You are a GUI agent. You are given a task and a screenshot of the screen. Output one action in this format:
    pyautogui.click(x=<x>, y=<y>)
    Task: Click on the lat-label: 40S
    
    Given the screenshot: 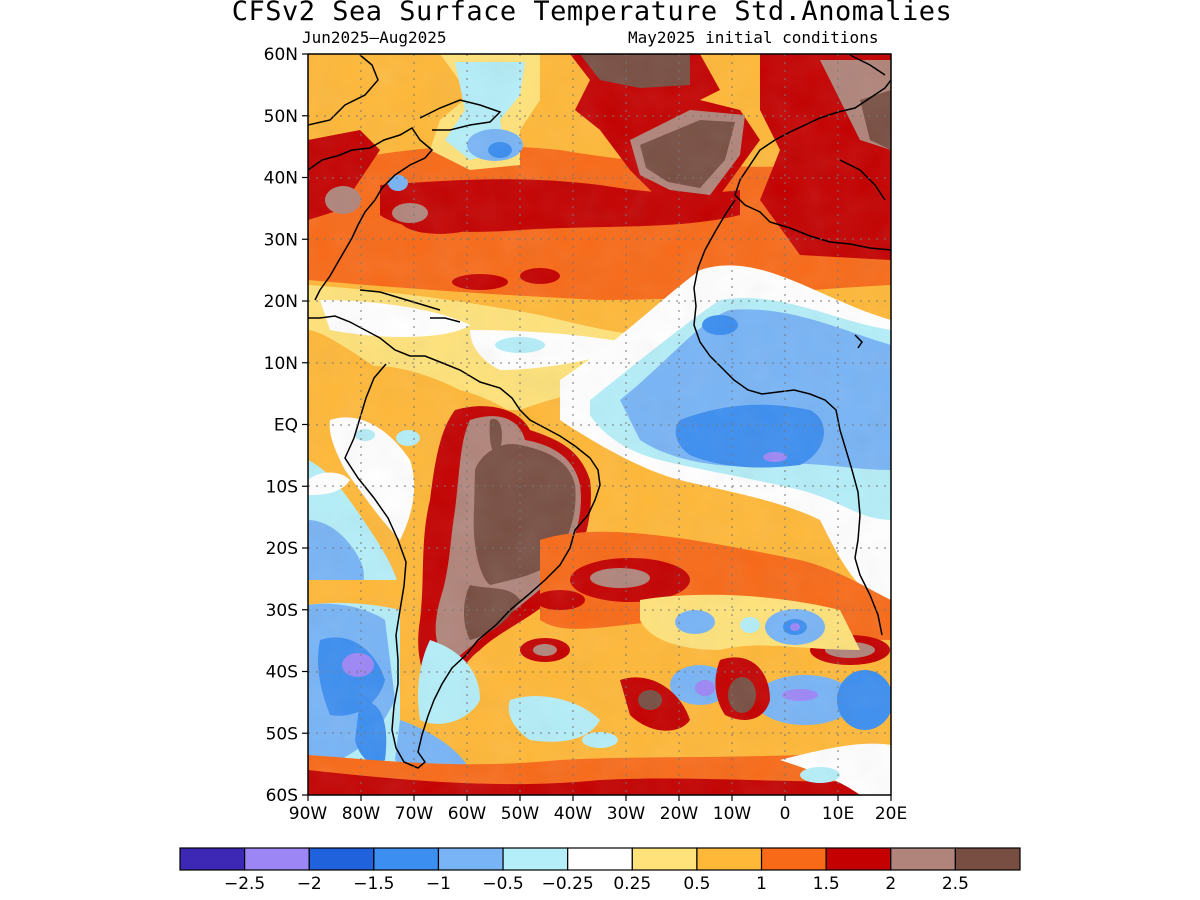 What is the action you would take?
    pyautogui.click(x=282, y=673)
    